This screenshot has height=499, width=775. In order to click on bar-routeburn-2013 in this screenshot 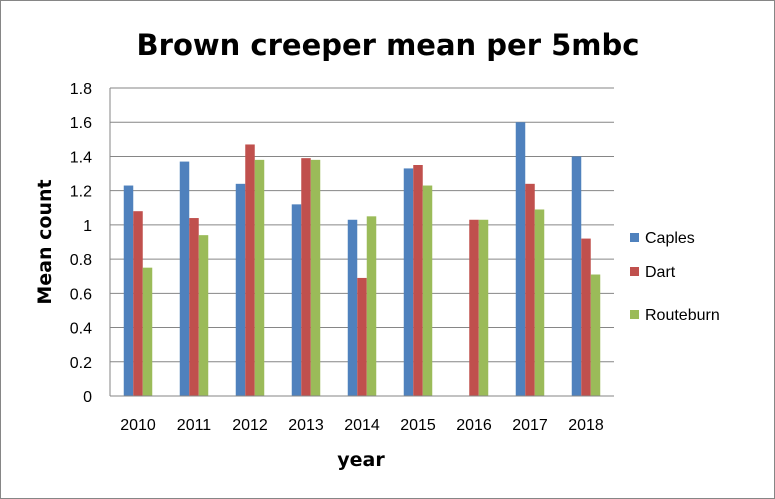, I will do `click(315, 277)`.